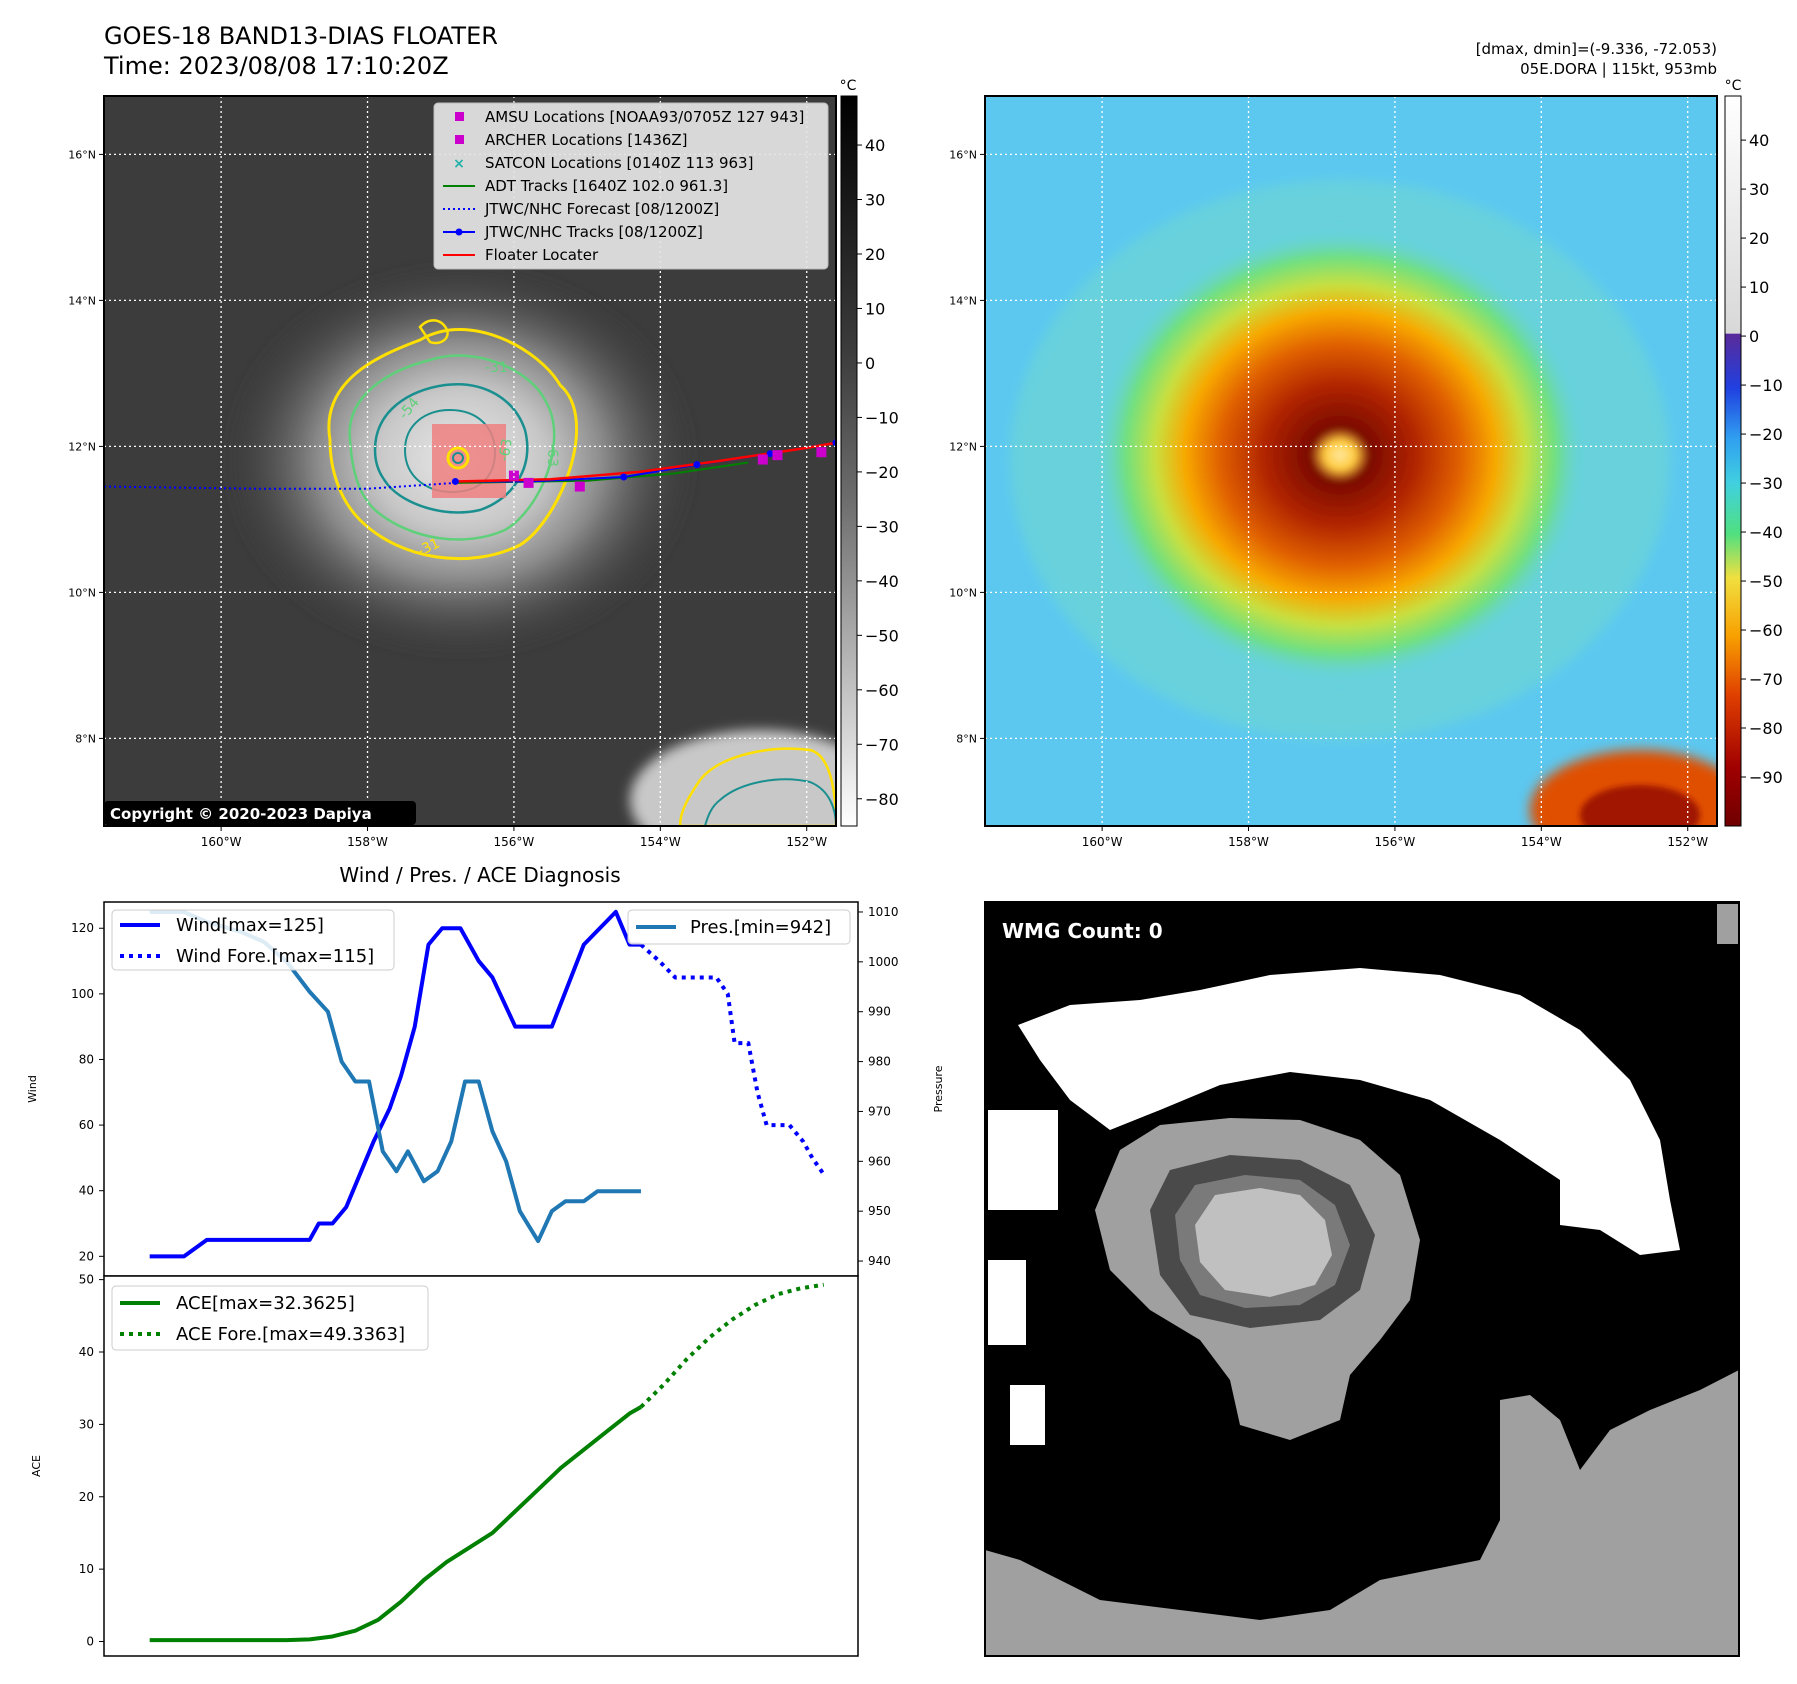 The image size is (1797, 1684). What do you see at coordinates (36, 1466) in the screenshot?
I see `ace-axis-label: ACE` at bounding box center [36, 1466].